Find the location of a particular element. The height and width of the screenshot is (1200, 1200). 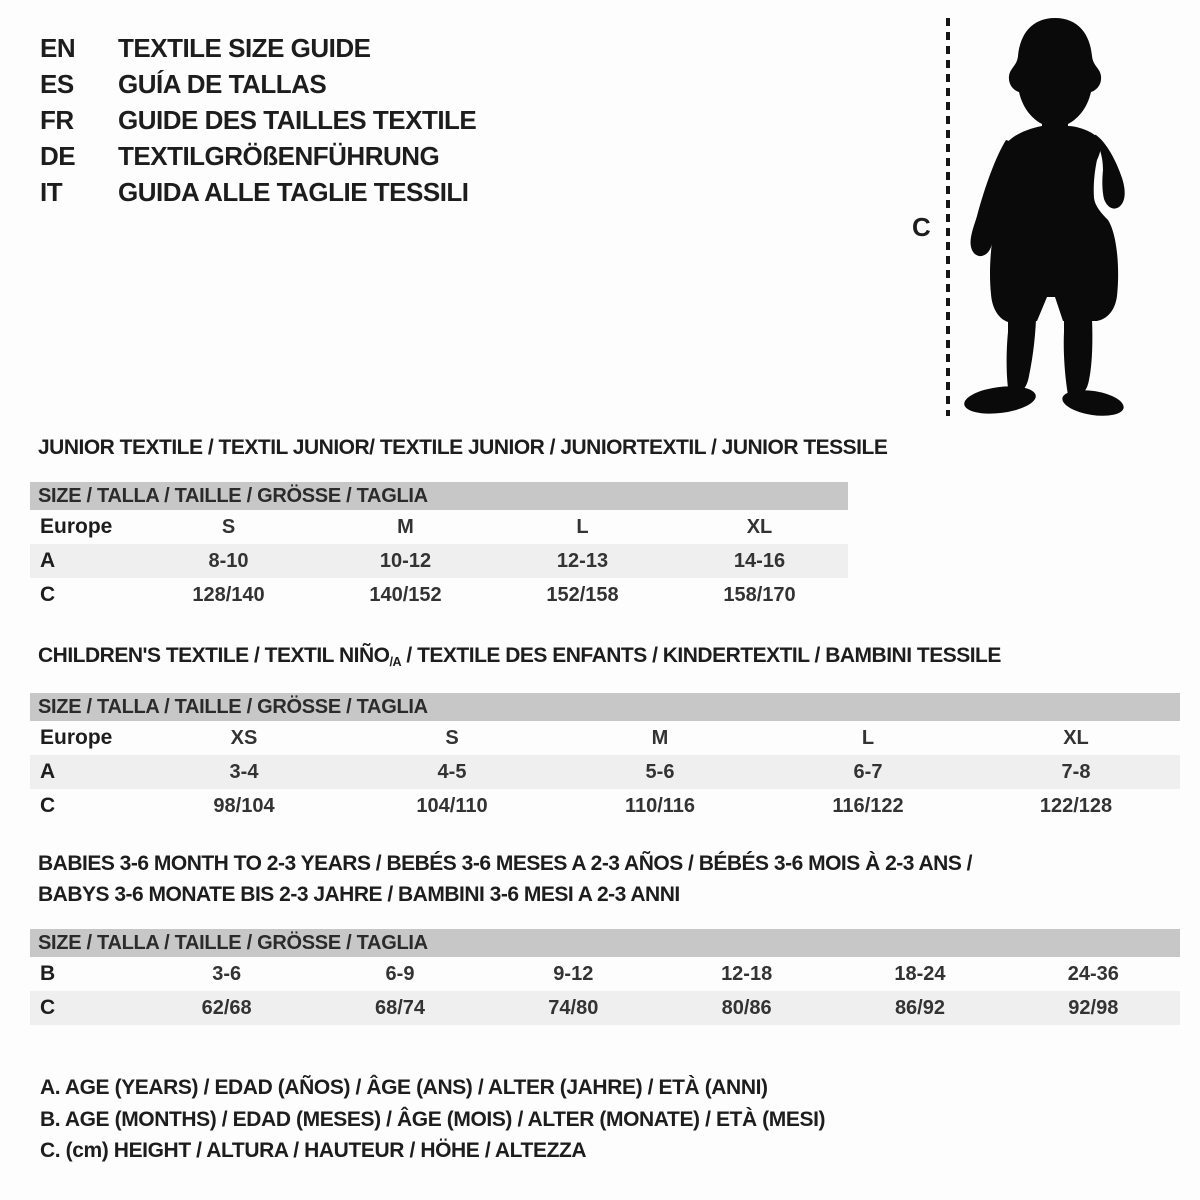

size-cell: XS is located at coordinates (244, 737).